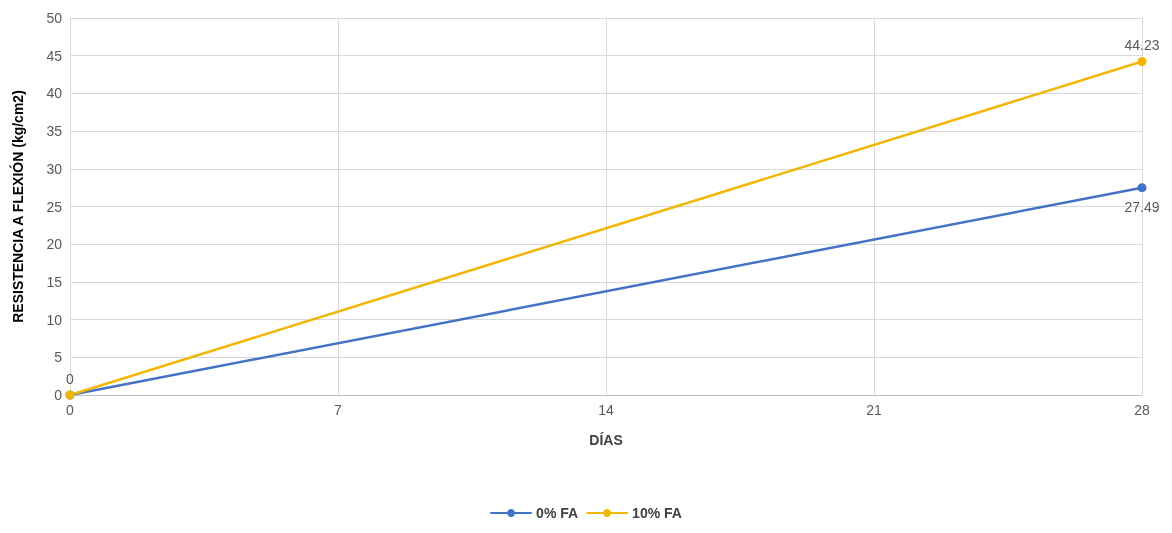  Describe the element at coordinates (606, 440) in the screenshot. I see `x-axis-title: DÍAS` at that location.